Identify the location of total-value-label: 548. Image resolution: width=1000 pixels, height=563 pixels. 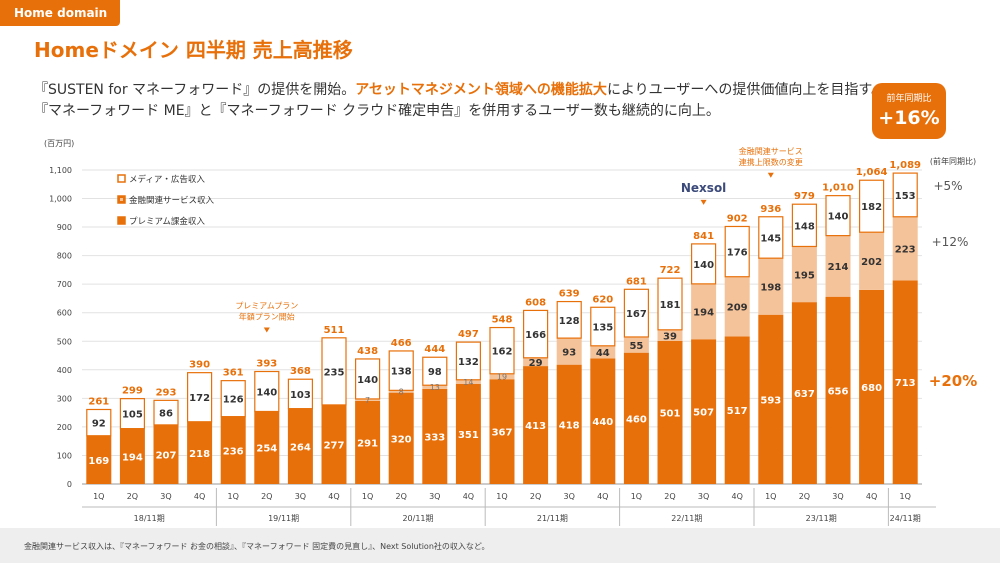
(502, 320).